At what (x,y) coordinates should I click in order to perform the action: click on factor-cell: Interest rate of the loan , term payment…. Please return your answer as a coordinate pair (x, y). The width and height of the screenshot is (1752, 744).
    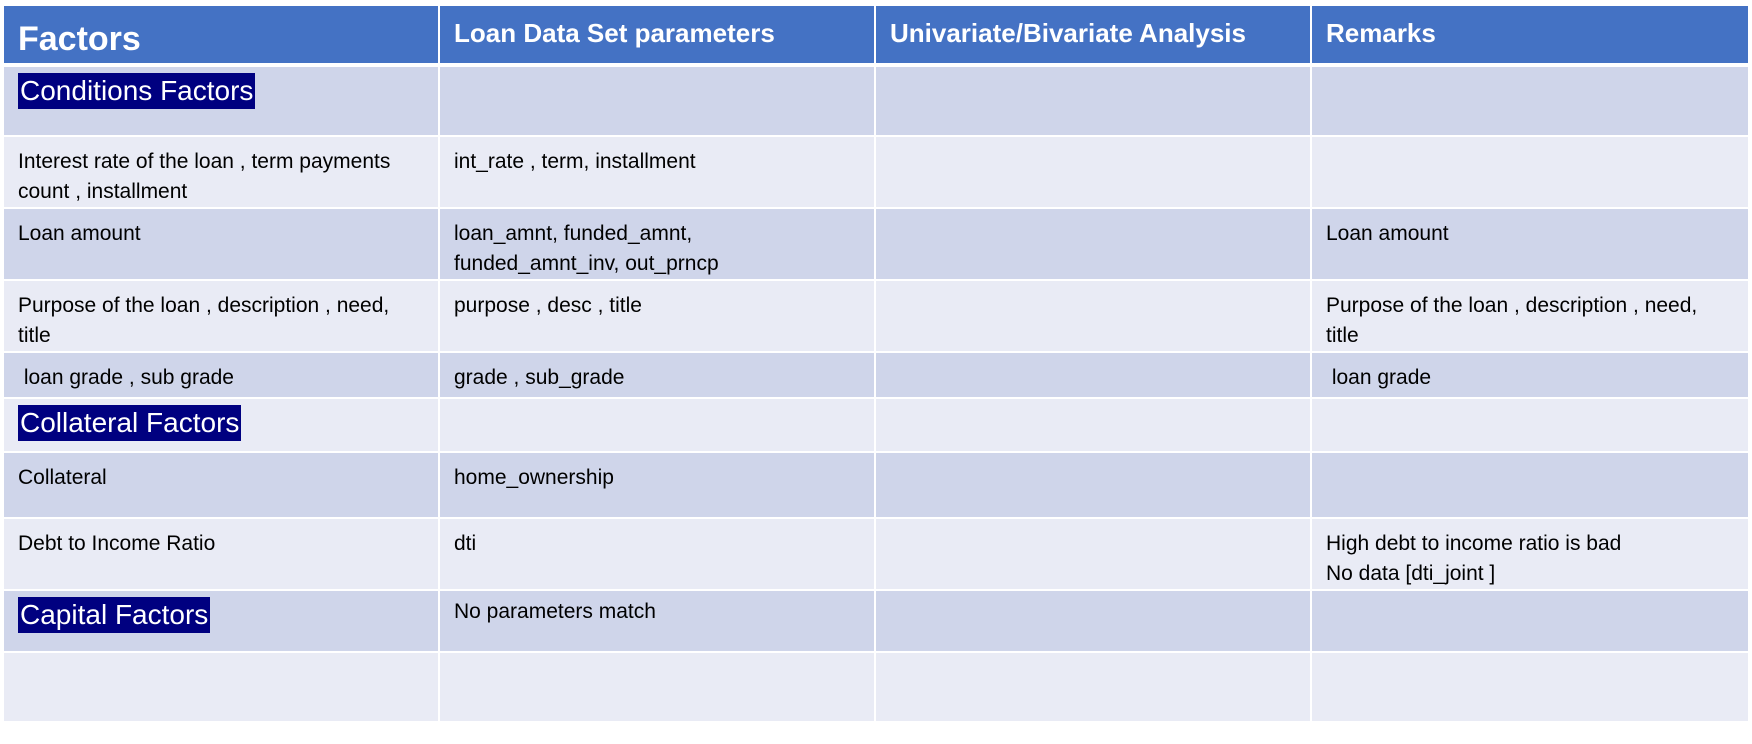
    Looking at the image, I should click on (222, 173).